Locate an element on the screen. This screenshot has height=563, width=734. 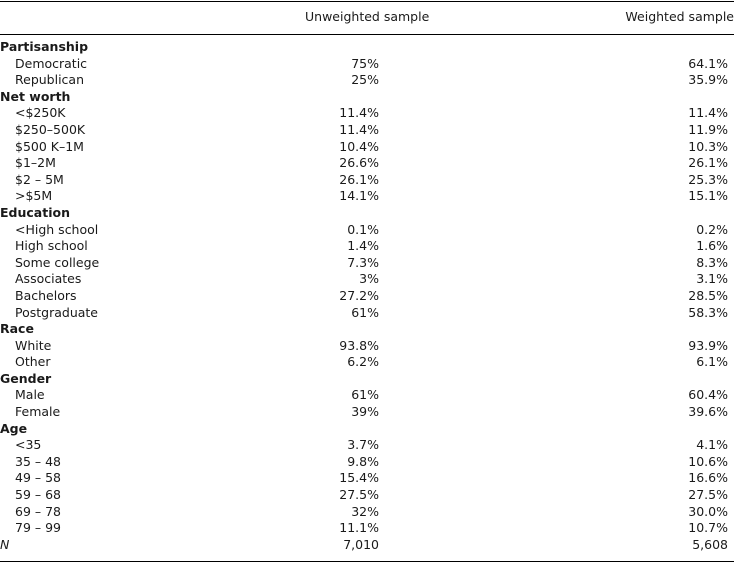
table-row: Associates 3% 3.1% is located at coordinates (367, 279).